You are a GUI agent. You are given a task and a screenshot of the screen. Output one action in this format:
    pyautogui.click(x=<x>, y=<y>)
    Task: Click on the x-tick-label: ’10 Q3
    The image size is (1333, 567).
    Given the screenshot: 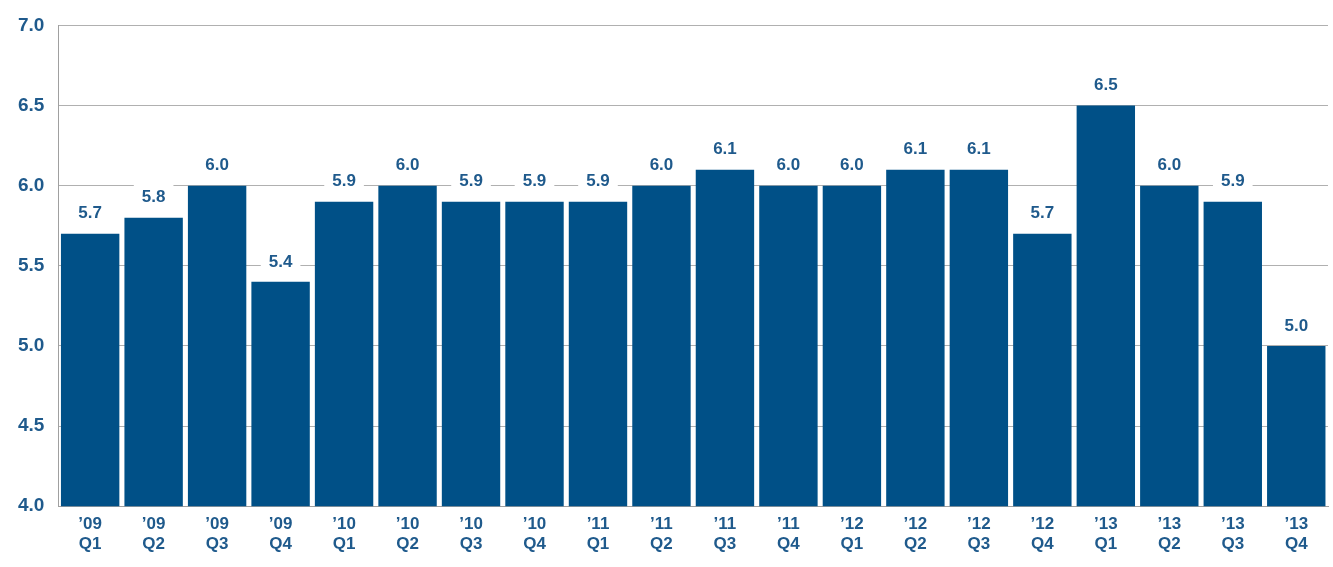 What is the action you would take?
    pyautogui.click(x=471, y=534)
    